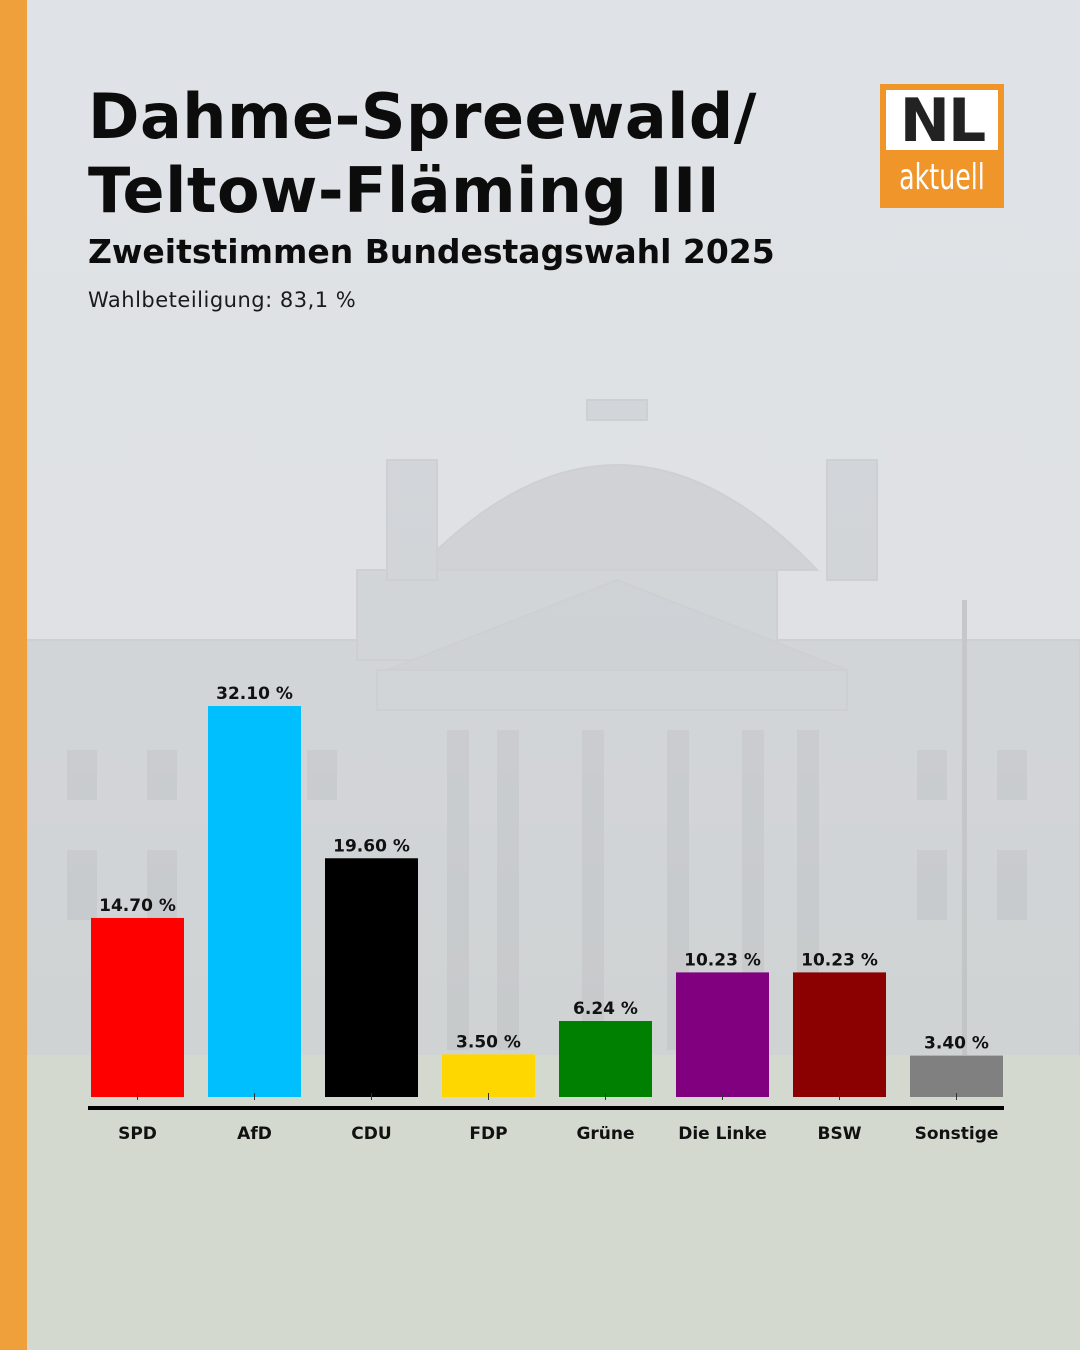 This screenshot has height=1350, width=1080. What do you see at coordinates (605, 1134) in the screenshot?
I see `x-tick-label: Grüne` at bounding box center [605, 1134].